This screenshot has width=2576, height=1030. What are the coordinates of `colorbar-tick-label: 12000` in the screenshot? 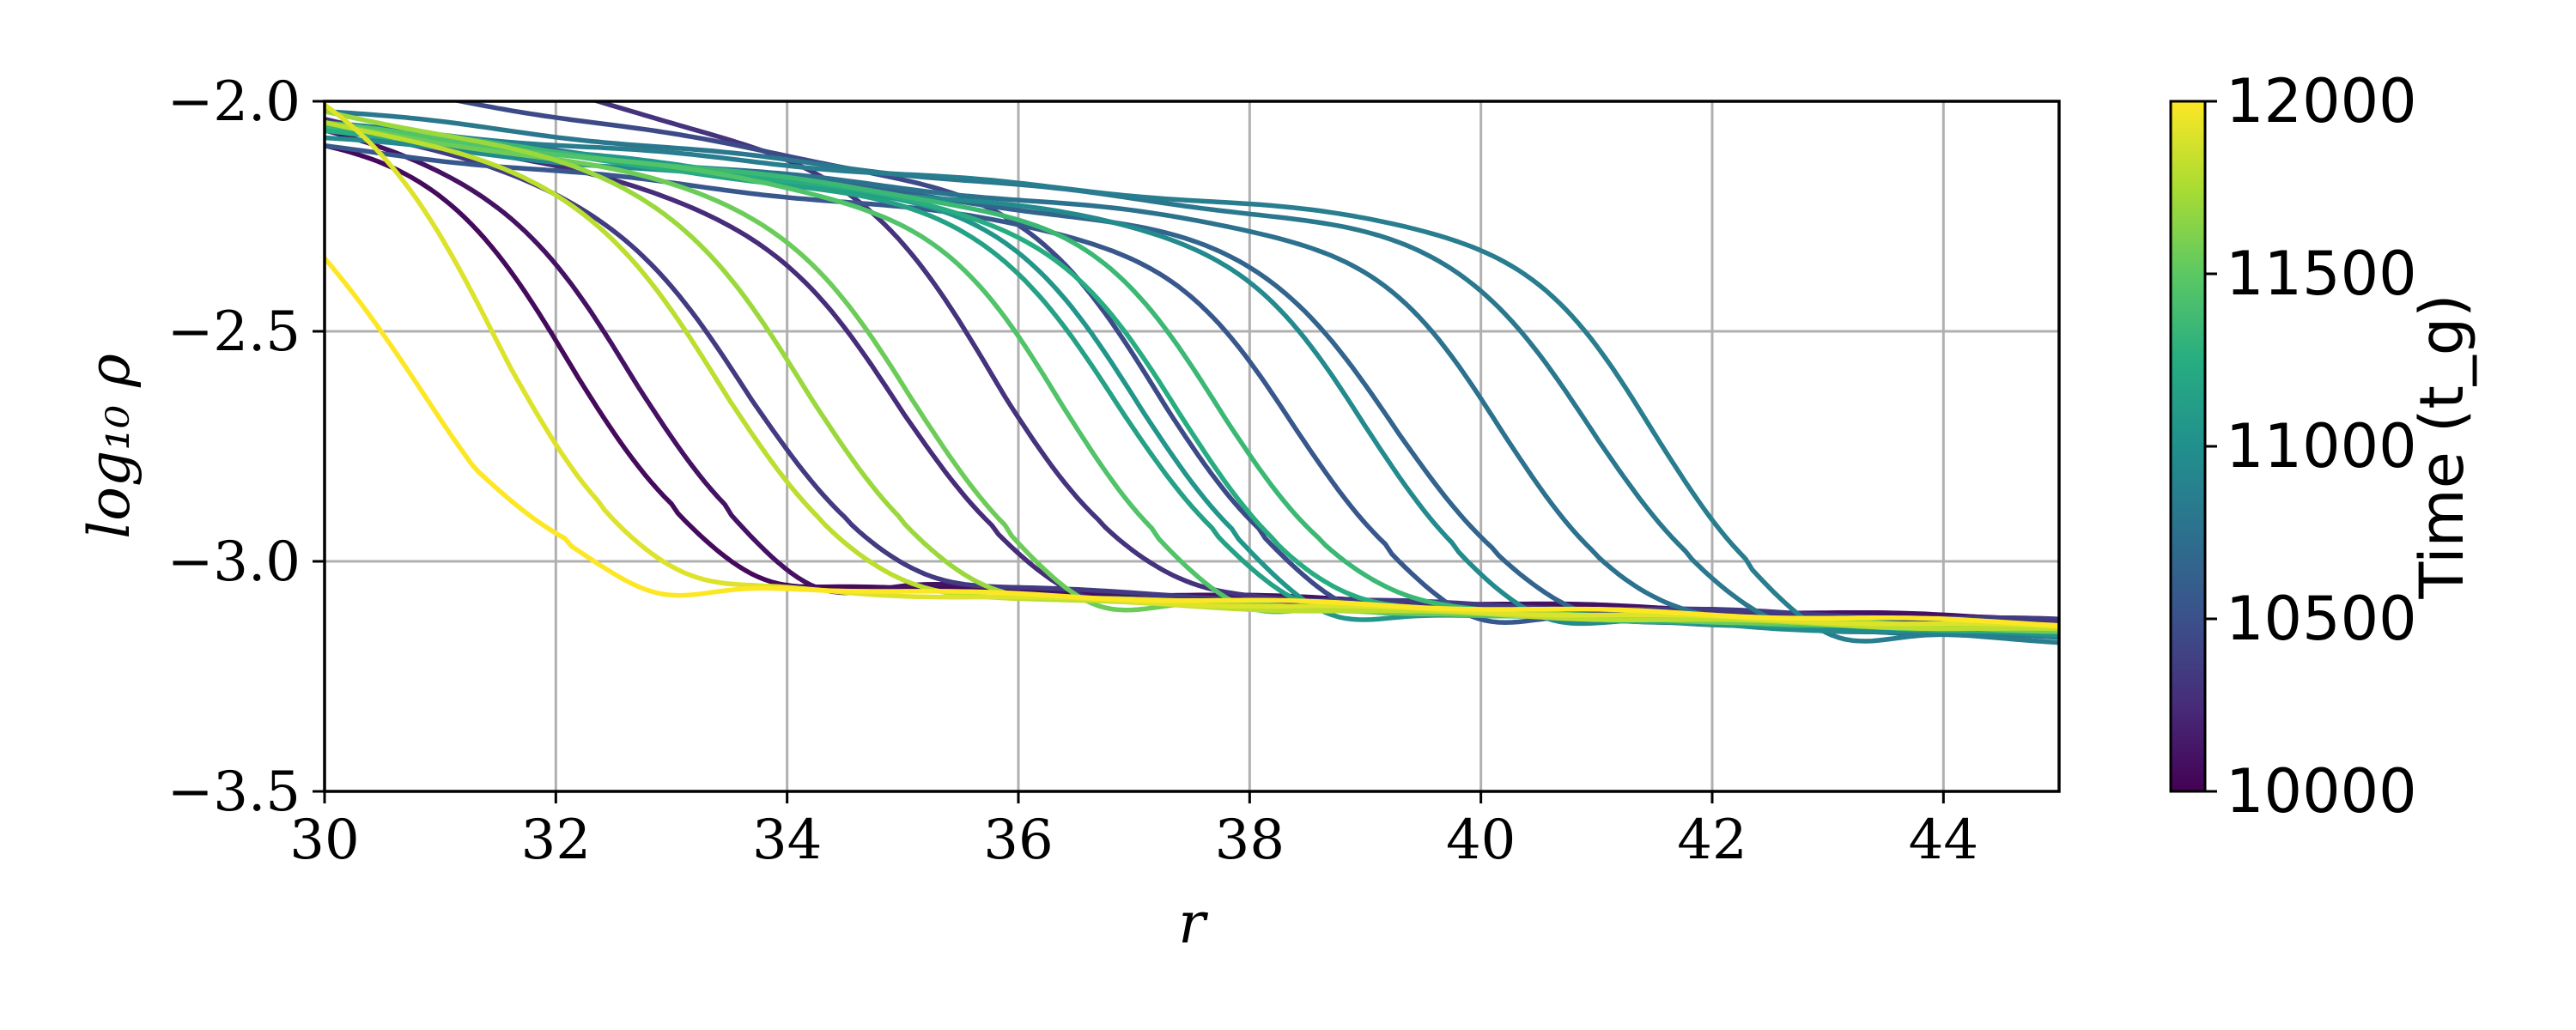 It's located at (2321, 101).